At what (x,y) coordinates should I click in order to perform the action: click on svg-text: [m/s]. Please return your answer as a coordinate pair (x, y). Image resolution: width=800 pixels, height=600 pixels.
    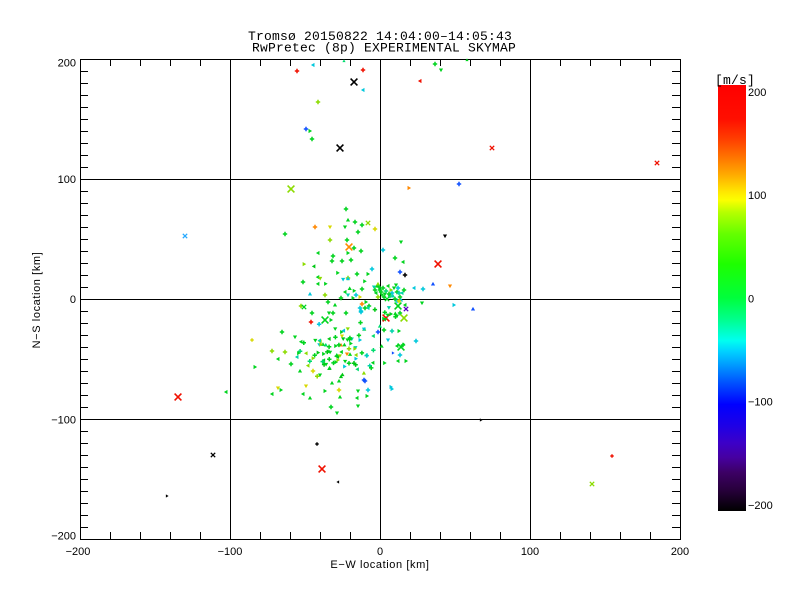
    Looking at the image, I should click on (735, 80).